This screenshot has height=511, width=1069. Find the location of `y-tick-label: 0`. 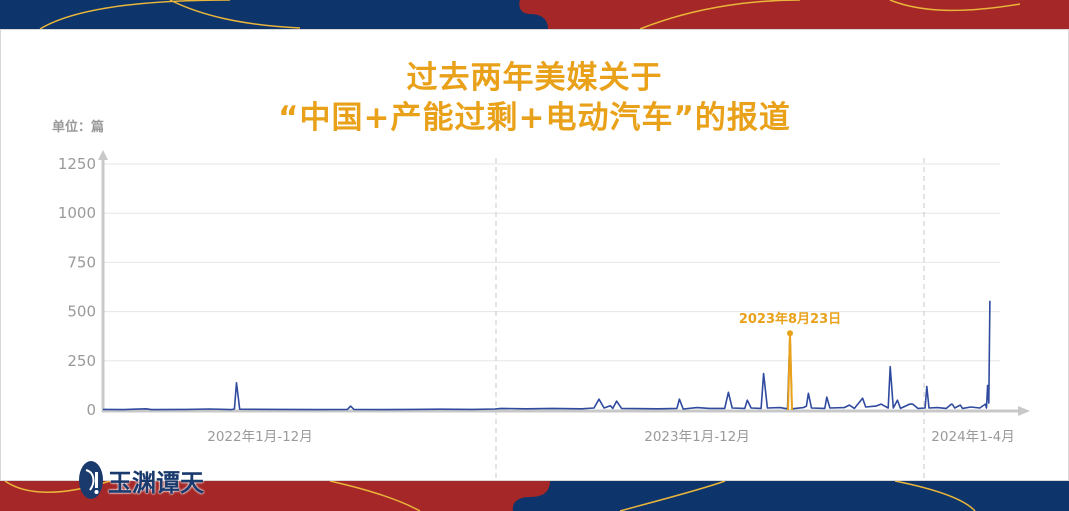

y-tick-label: 0 is located at coordinates (91, 410).